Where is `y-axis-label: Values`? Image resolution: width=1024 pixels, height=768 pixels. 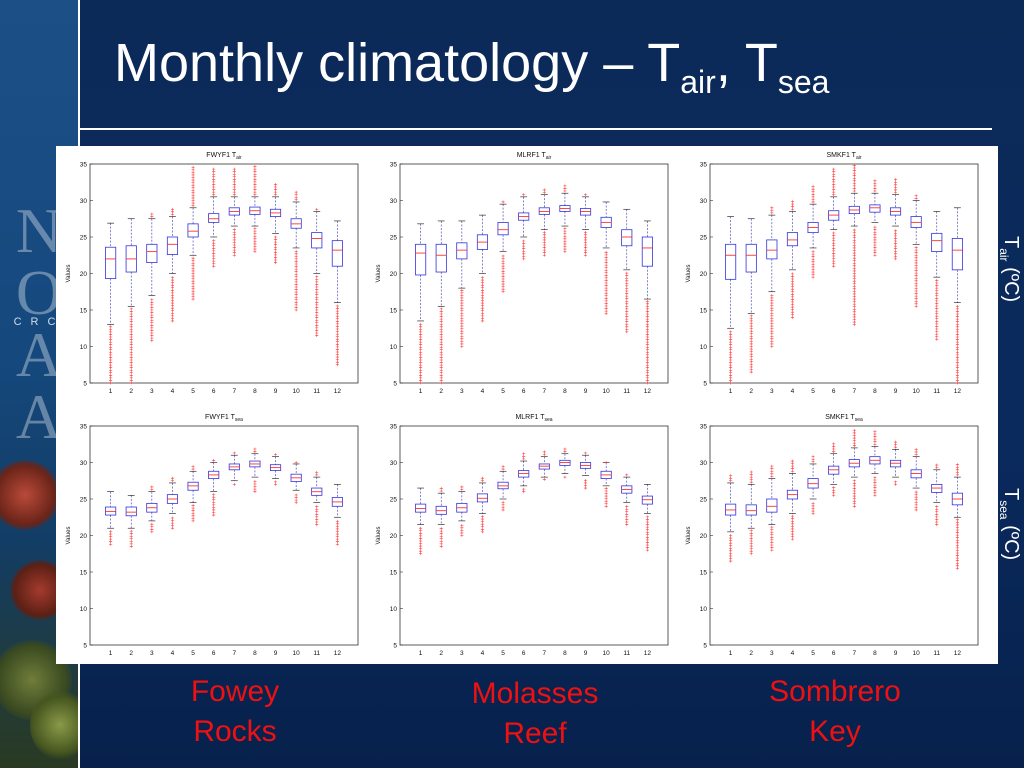 y-axis-label: Values is located at coordinates (689, 274).